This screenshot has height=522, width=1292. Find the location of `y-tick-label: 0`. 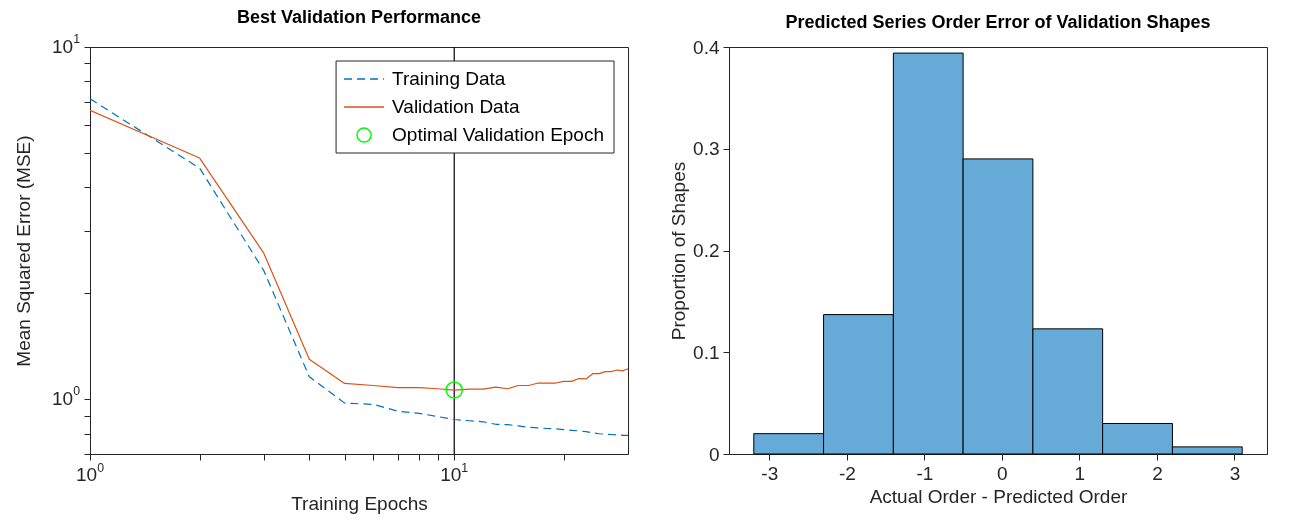

y-tick-label: 0 is located at coordinates (714, 454).